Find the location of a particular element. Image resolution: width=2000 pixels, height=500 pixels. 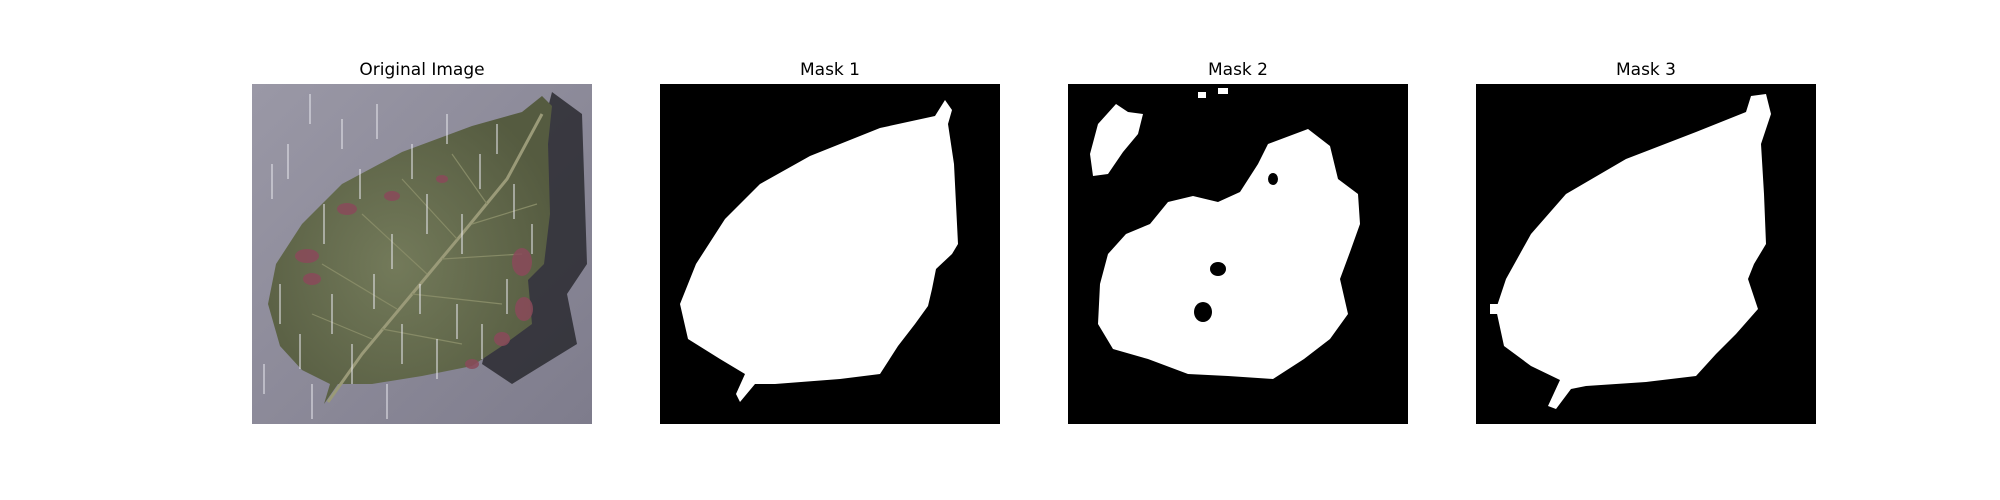

panel-title: Mask 1 is located at coordinates (829, 70).